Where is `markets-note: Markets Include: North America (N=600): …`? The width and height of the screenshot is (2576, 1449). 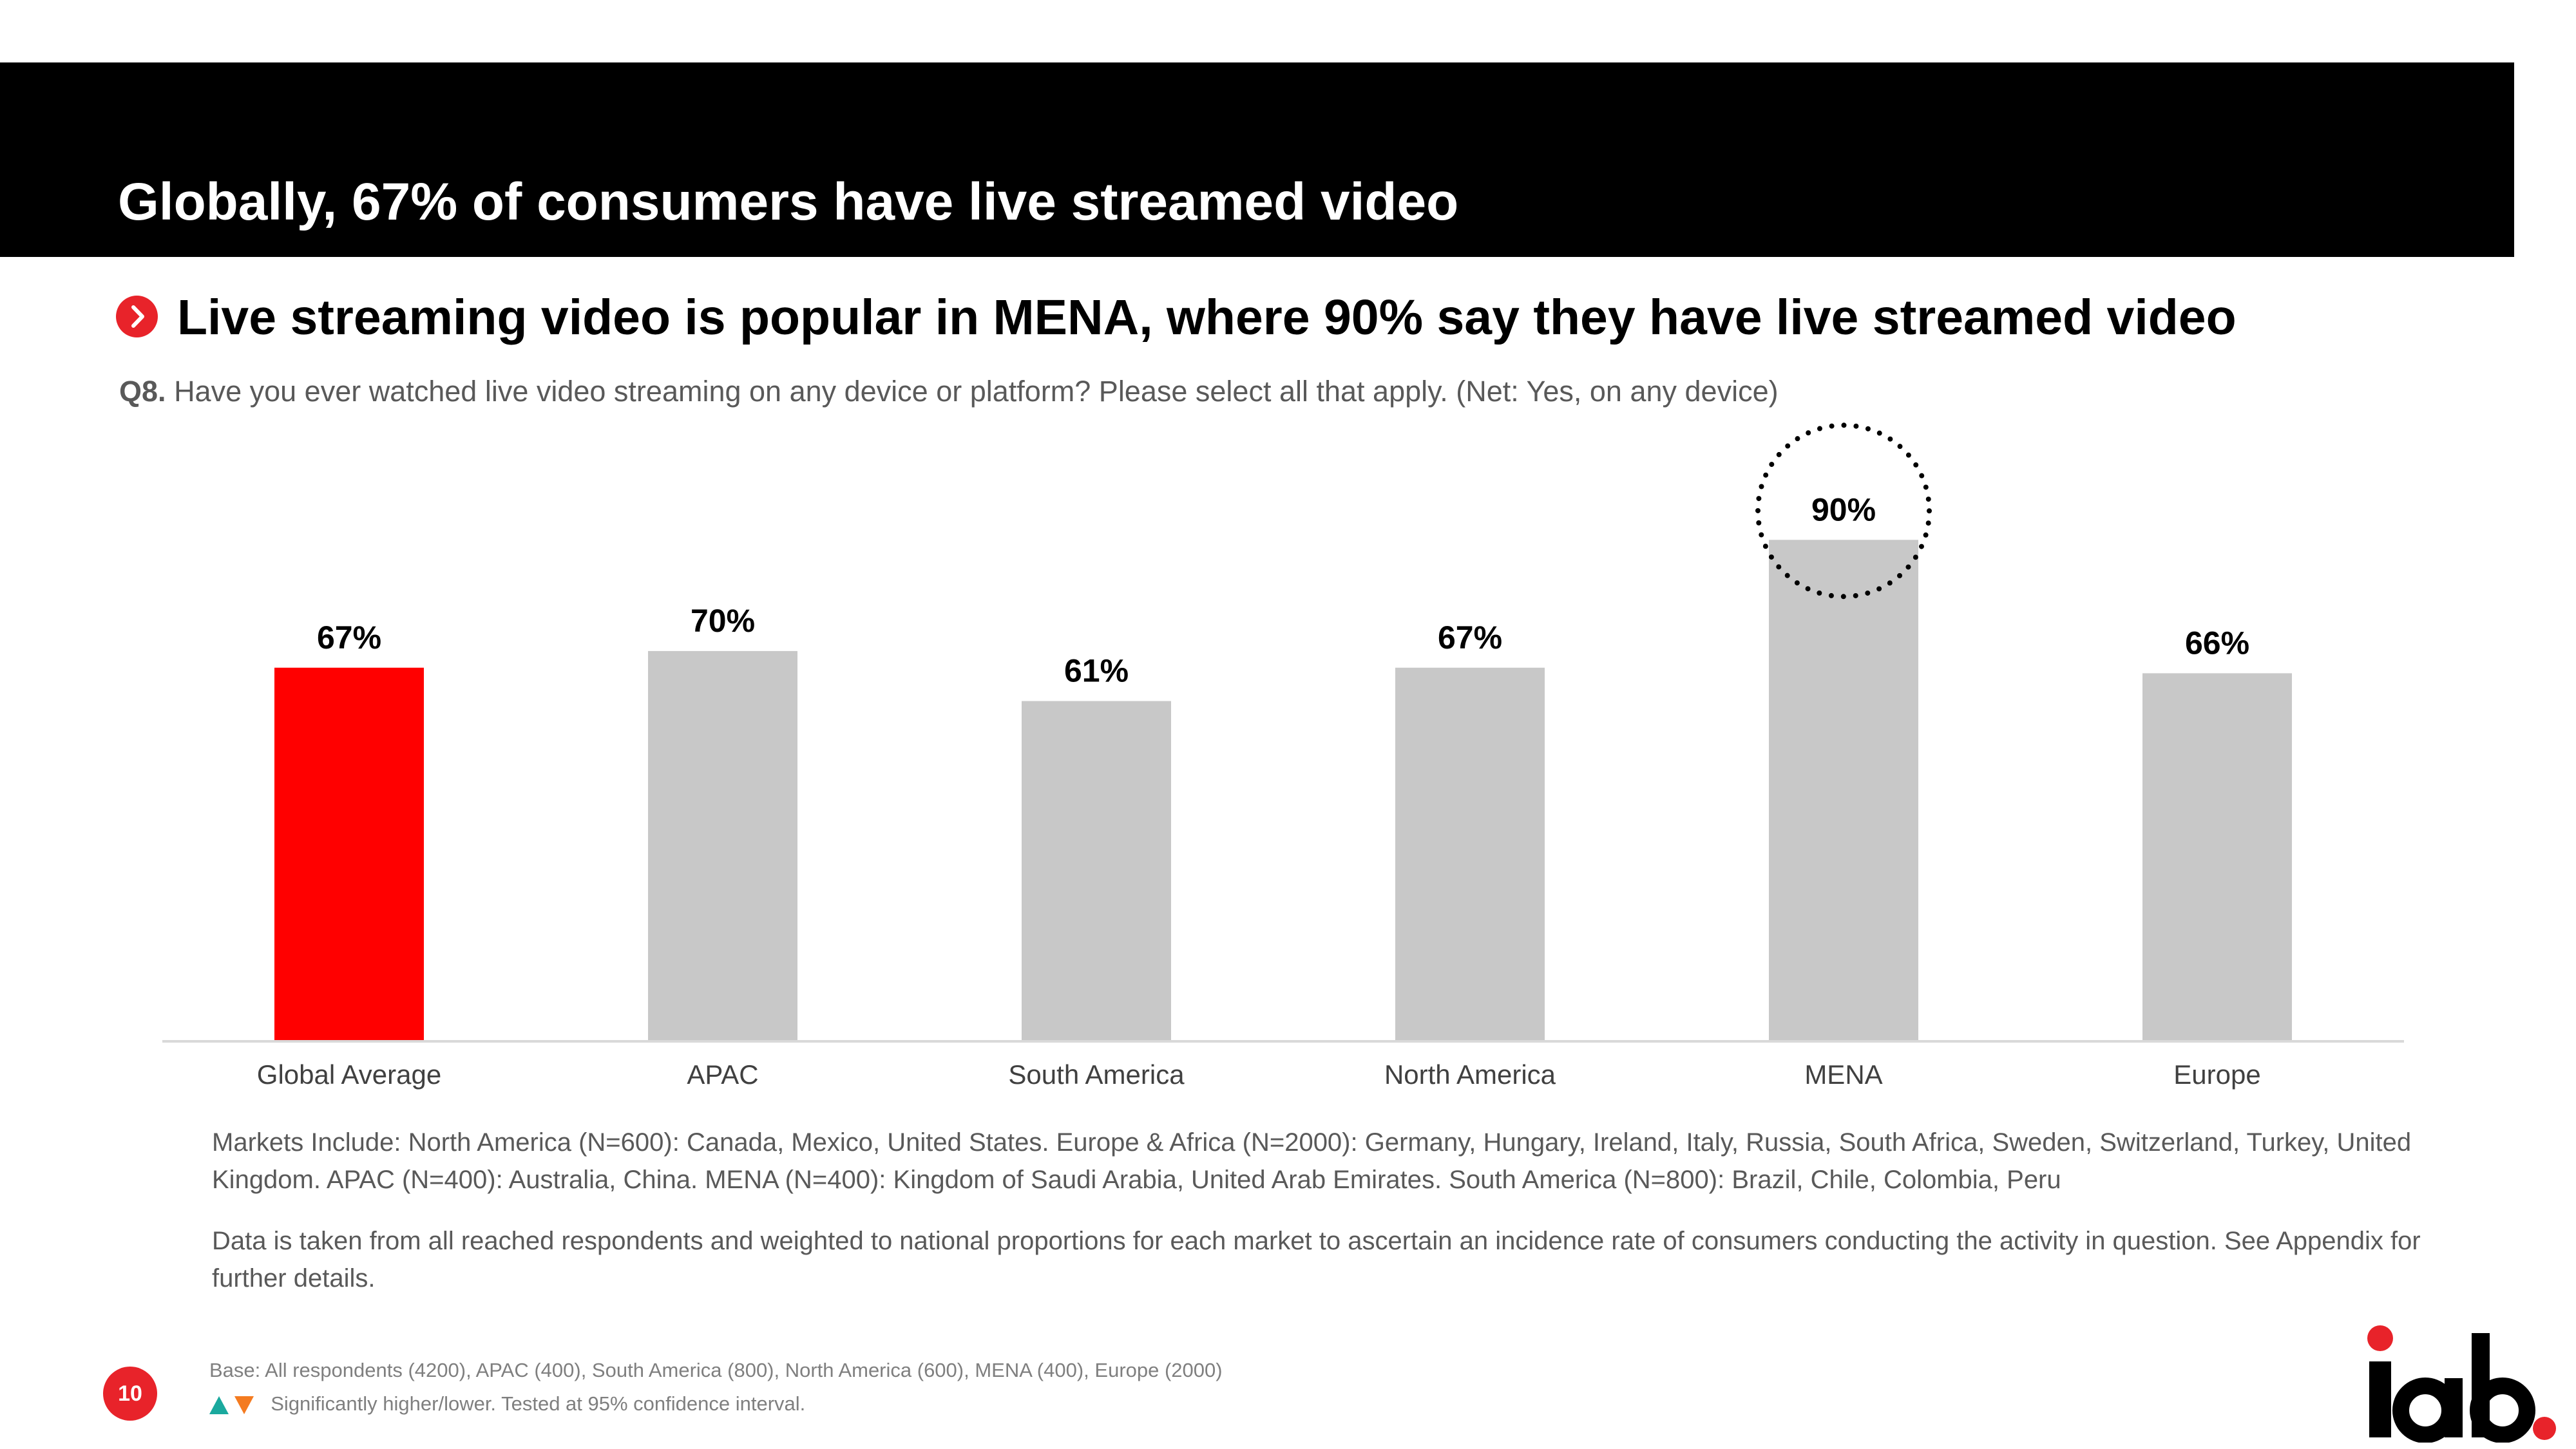 markets-note: Markets Include: North America (N=600): … is located at coordinates (1312, 1161).